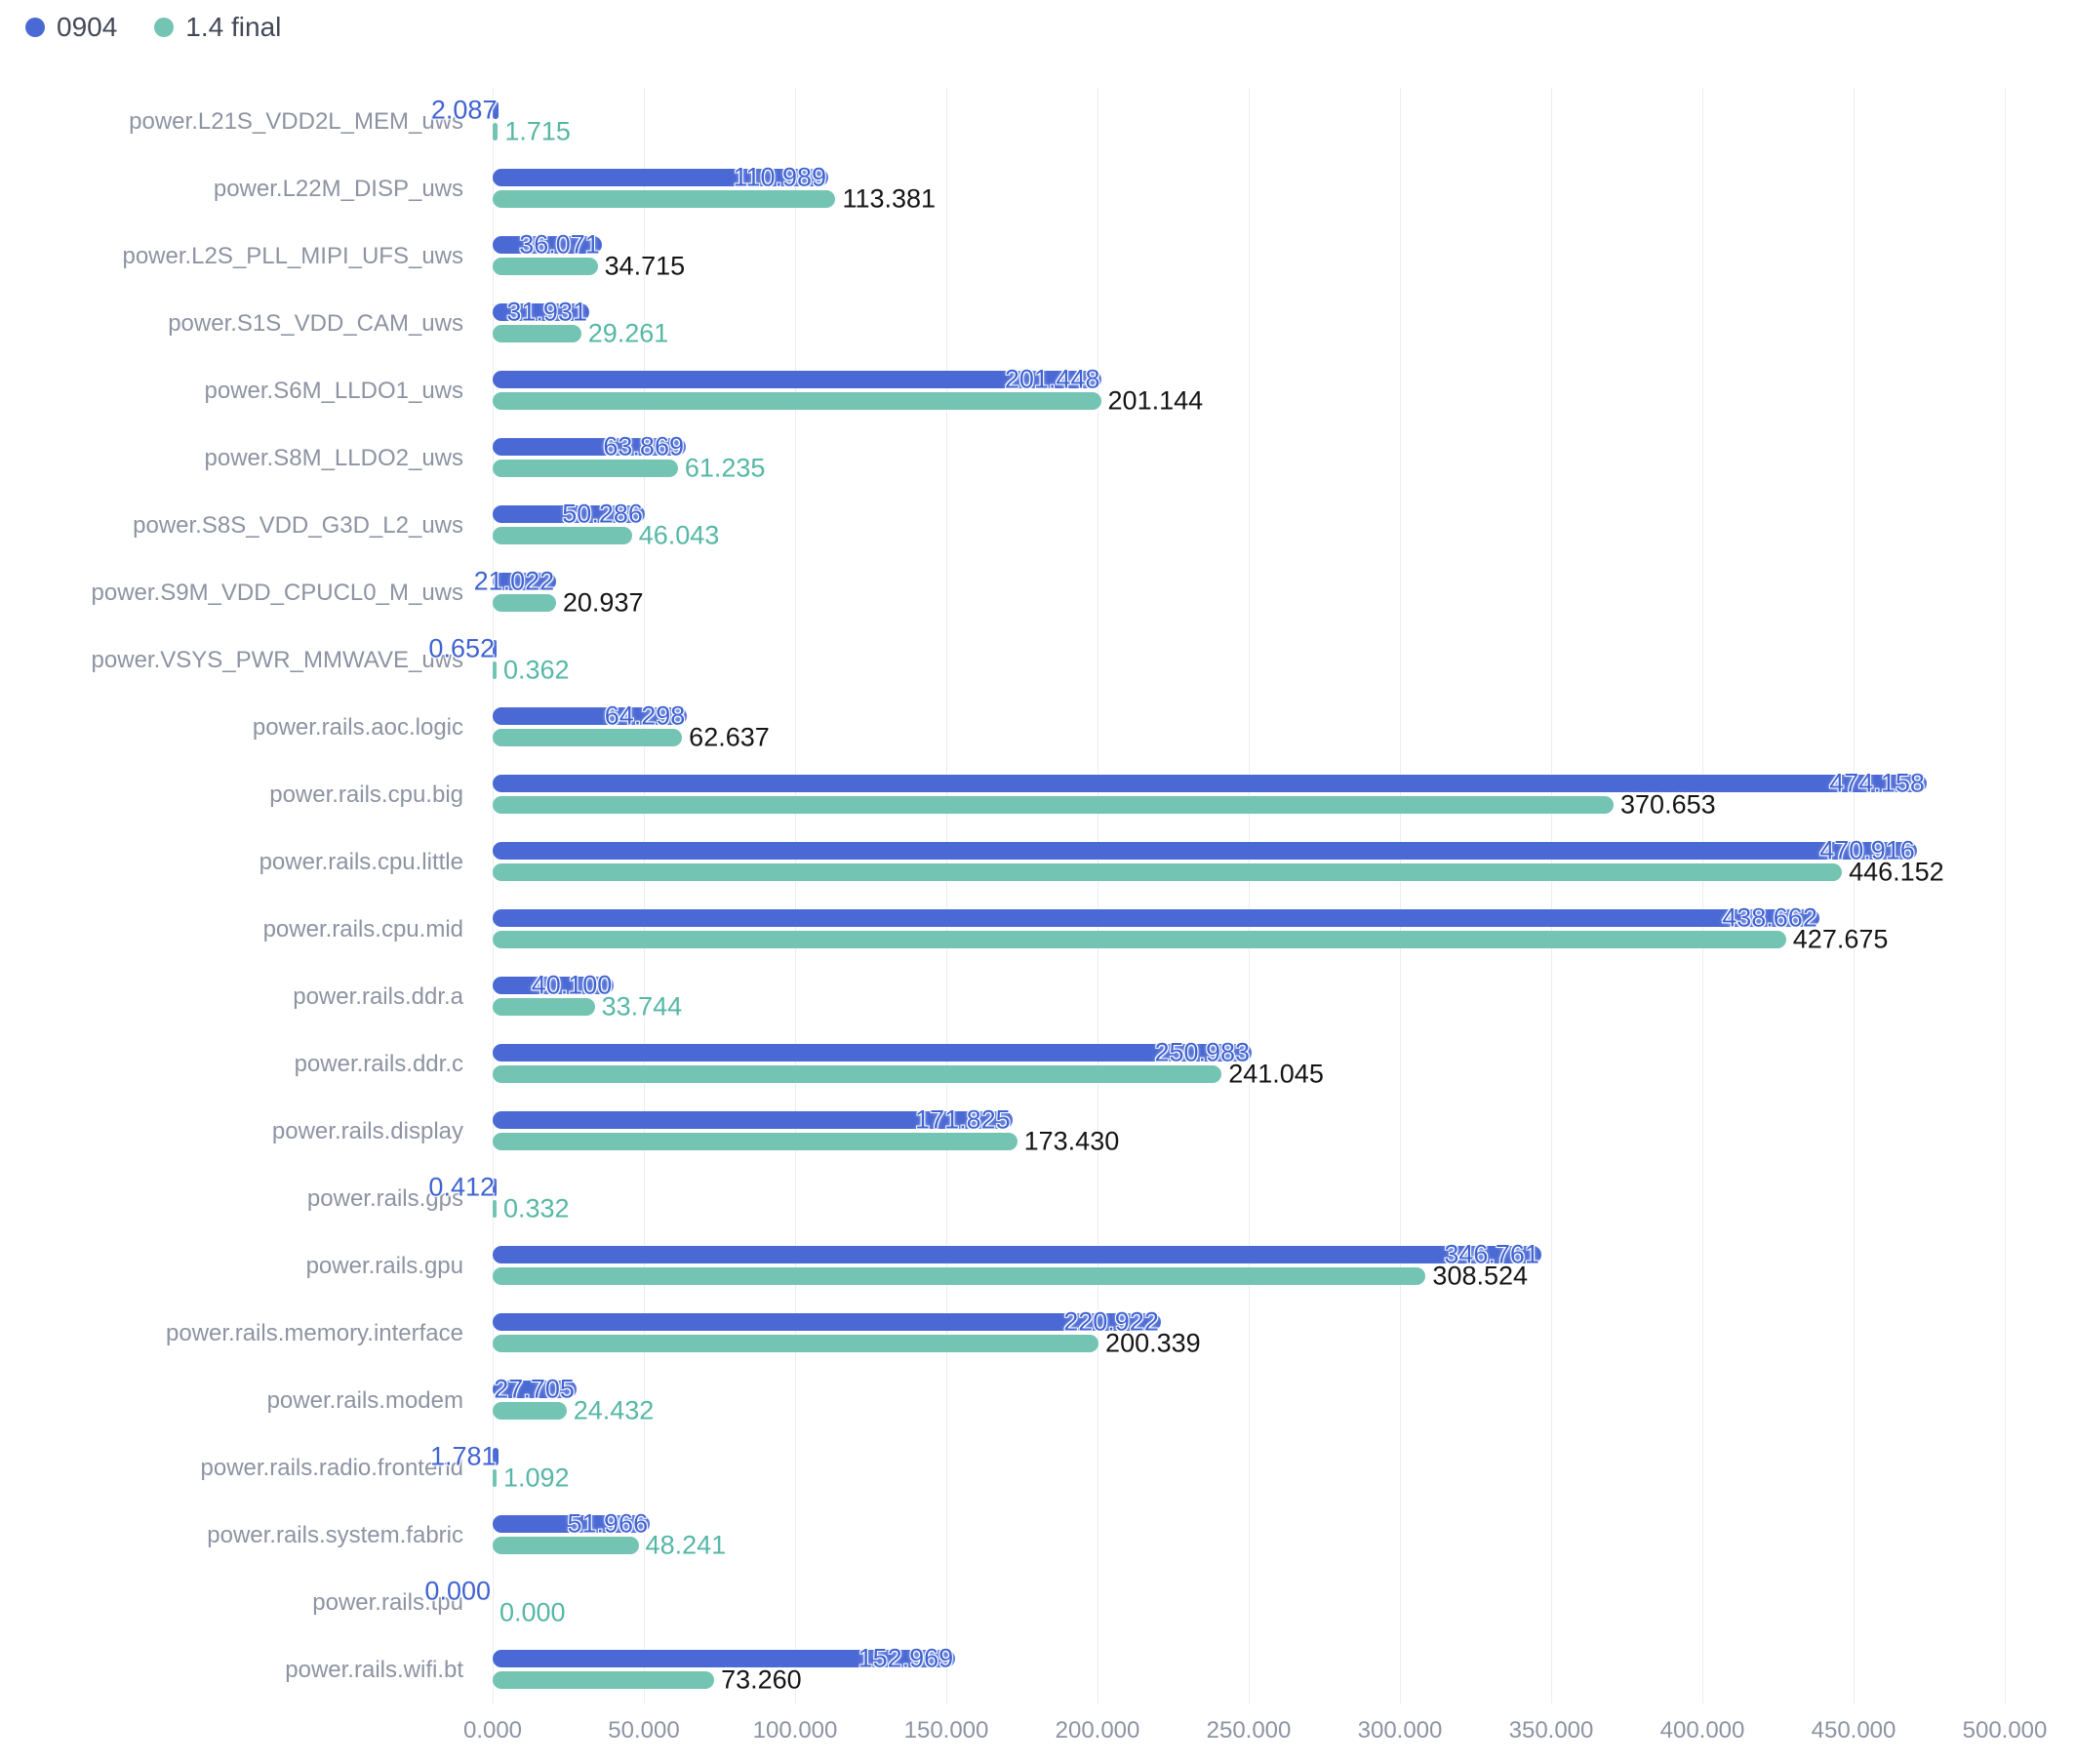 This screenshot has width=2076, height=1764. Describe the element at coordinates (536, 670) in the screenshot. I see `value-label-series2: 0.362` at that location.